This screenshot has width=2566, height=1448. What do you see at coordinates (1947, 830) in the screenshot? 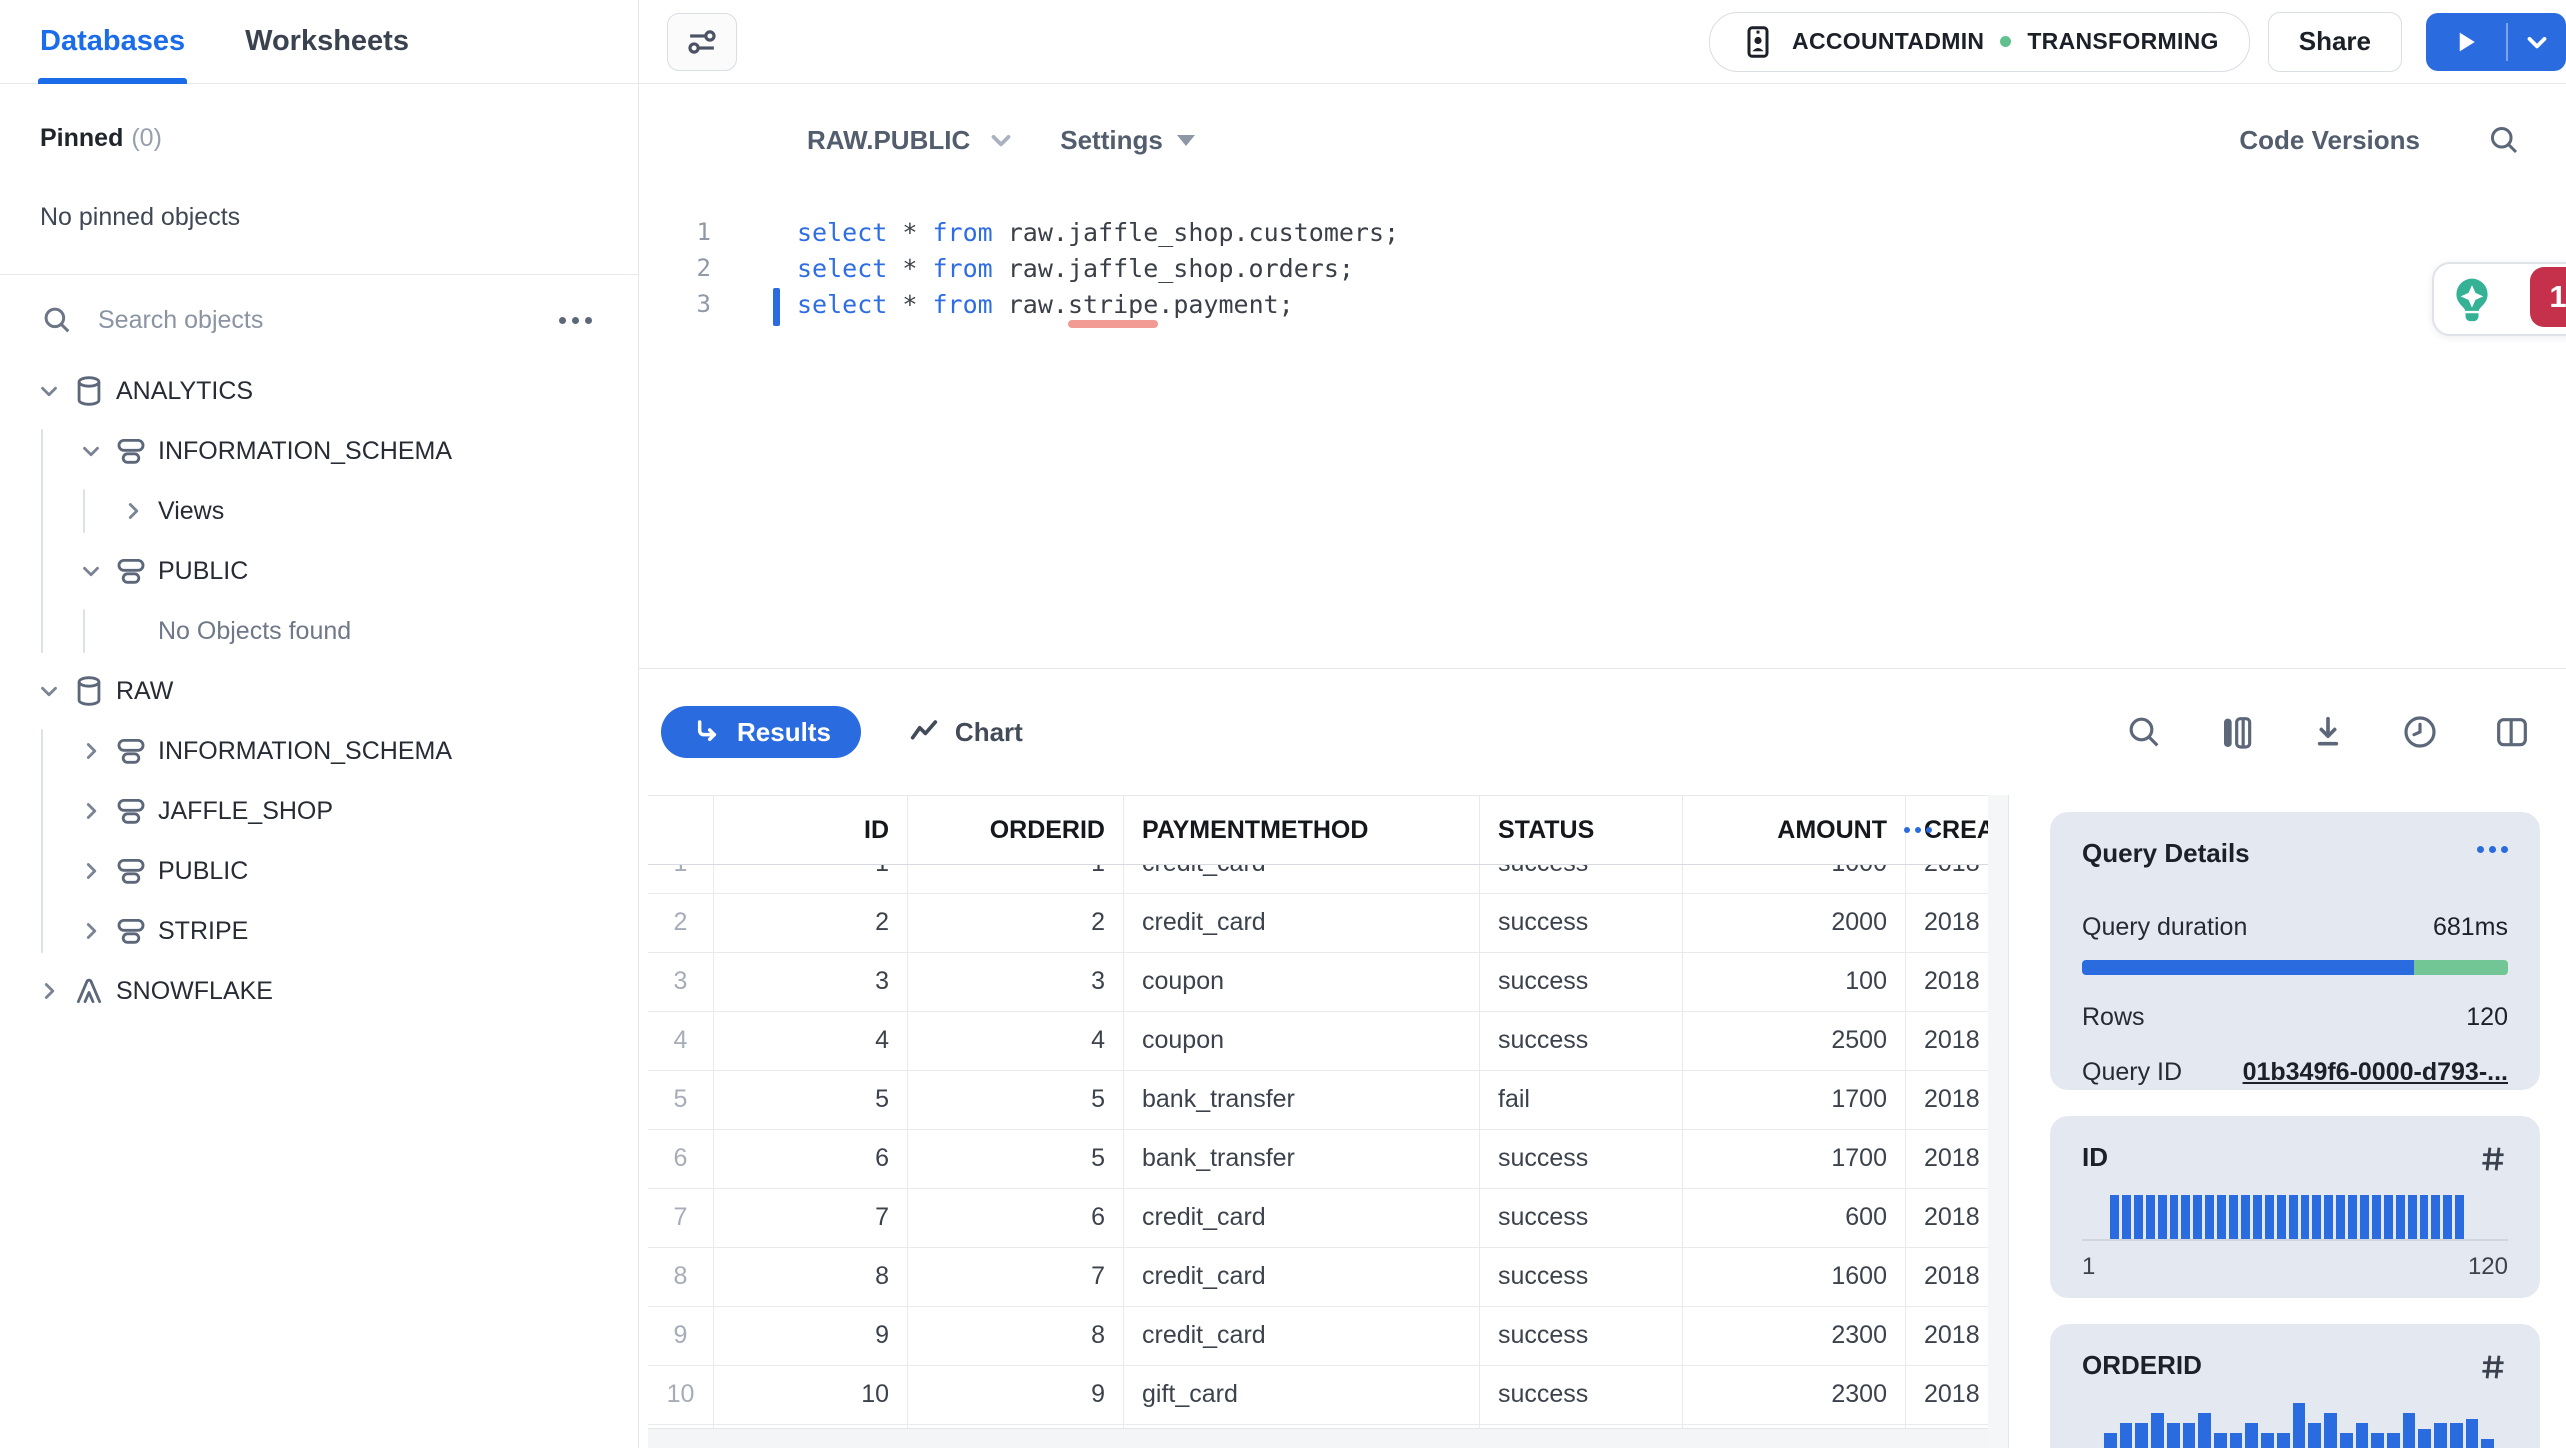
I see `column-header-created: CREATED` at bounding box center [1947, 830].